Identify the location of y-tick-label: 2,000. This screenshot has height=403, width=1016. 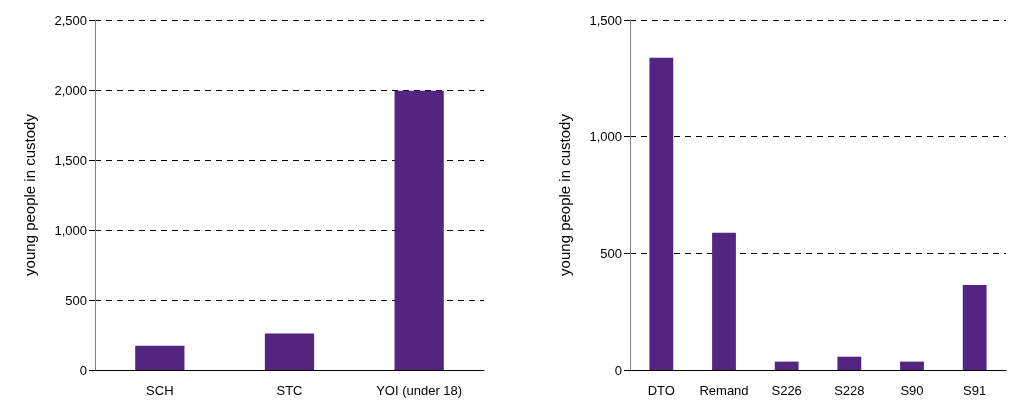
(70, 90).